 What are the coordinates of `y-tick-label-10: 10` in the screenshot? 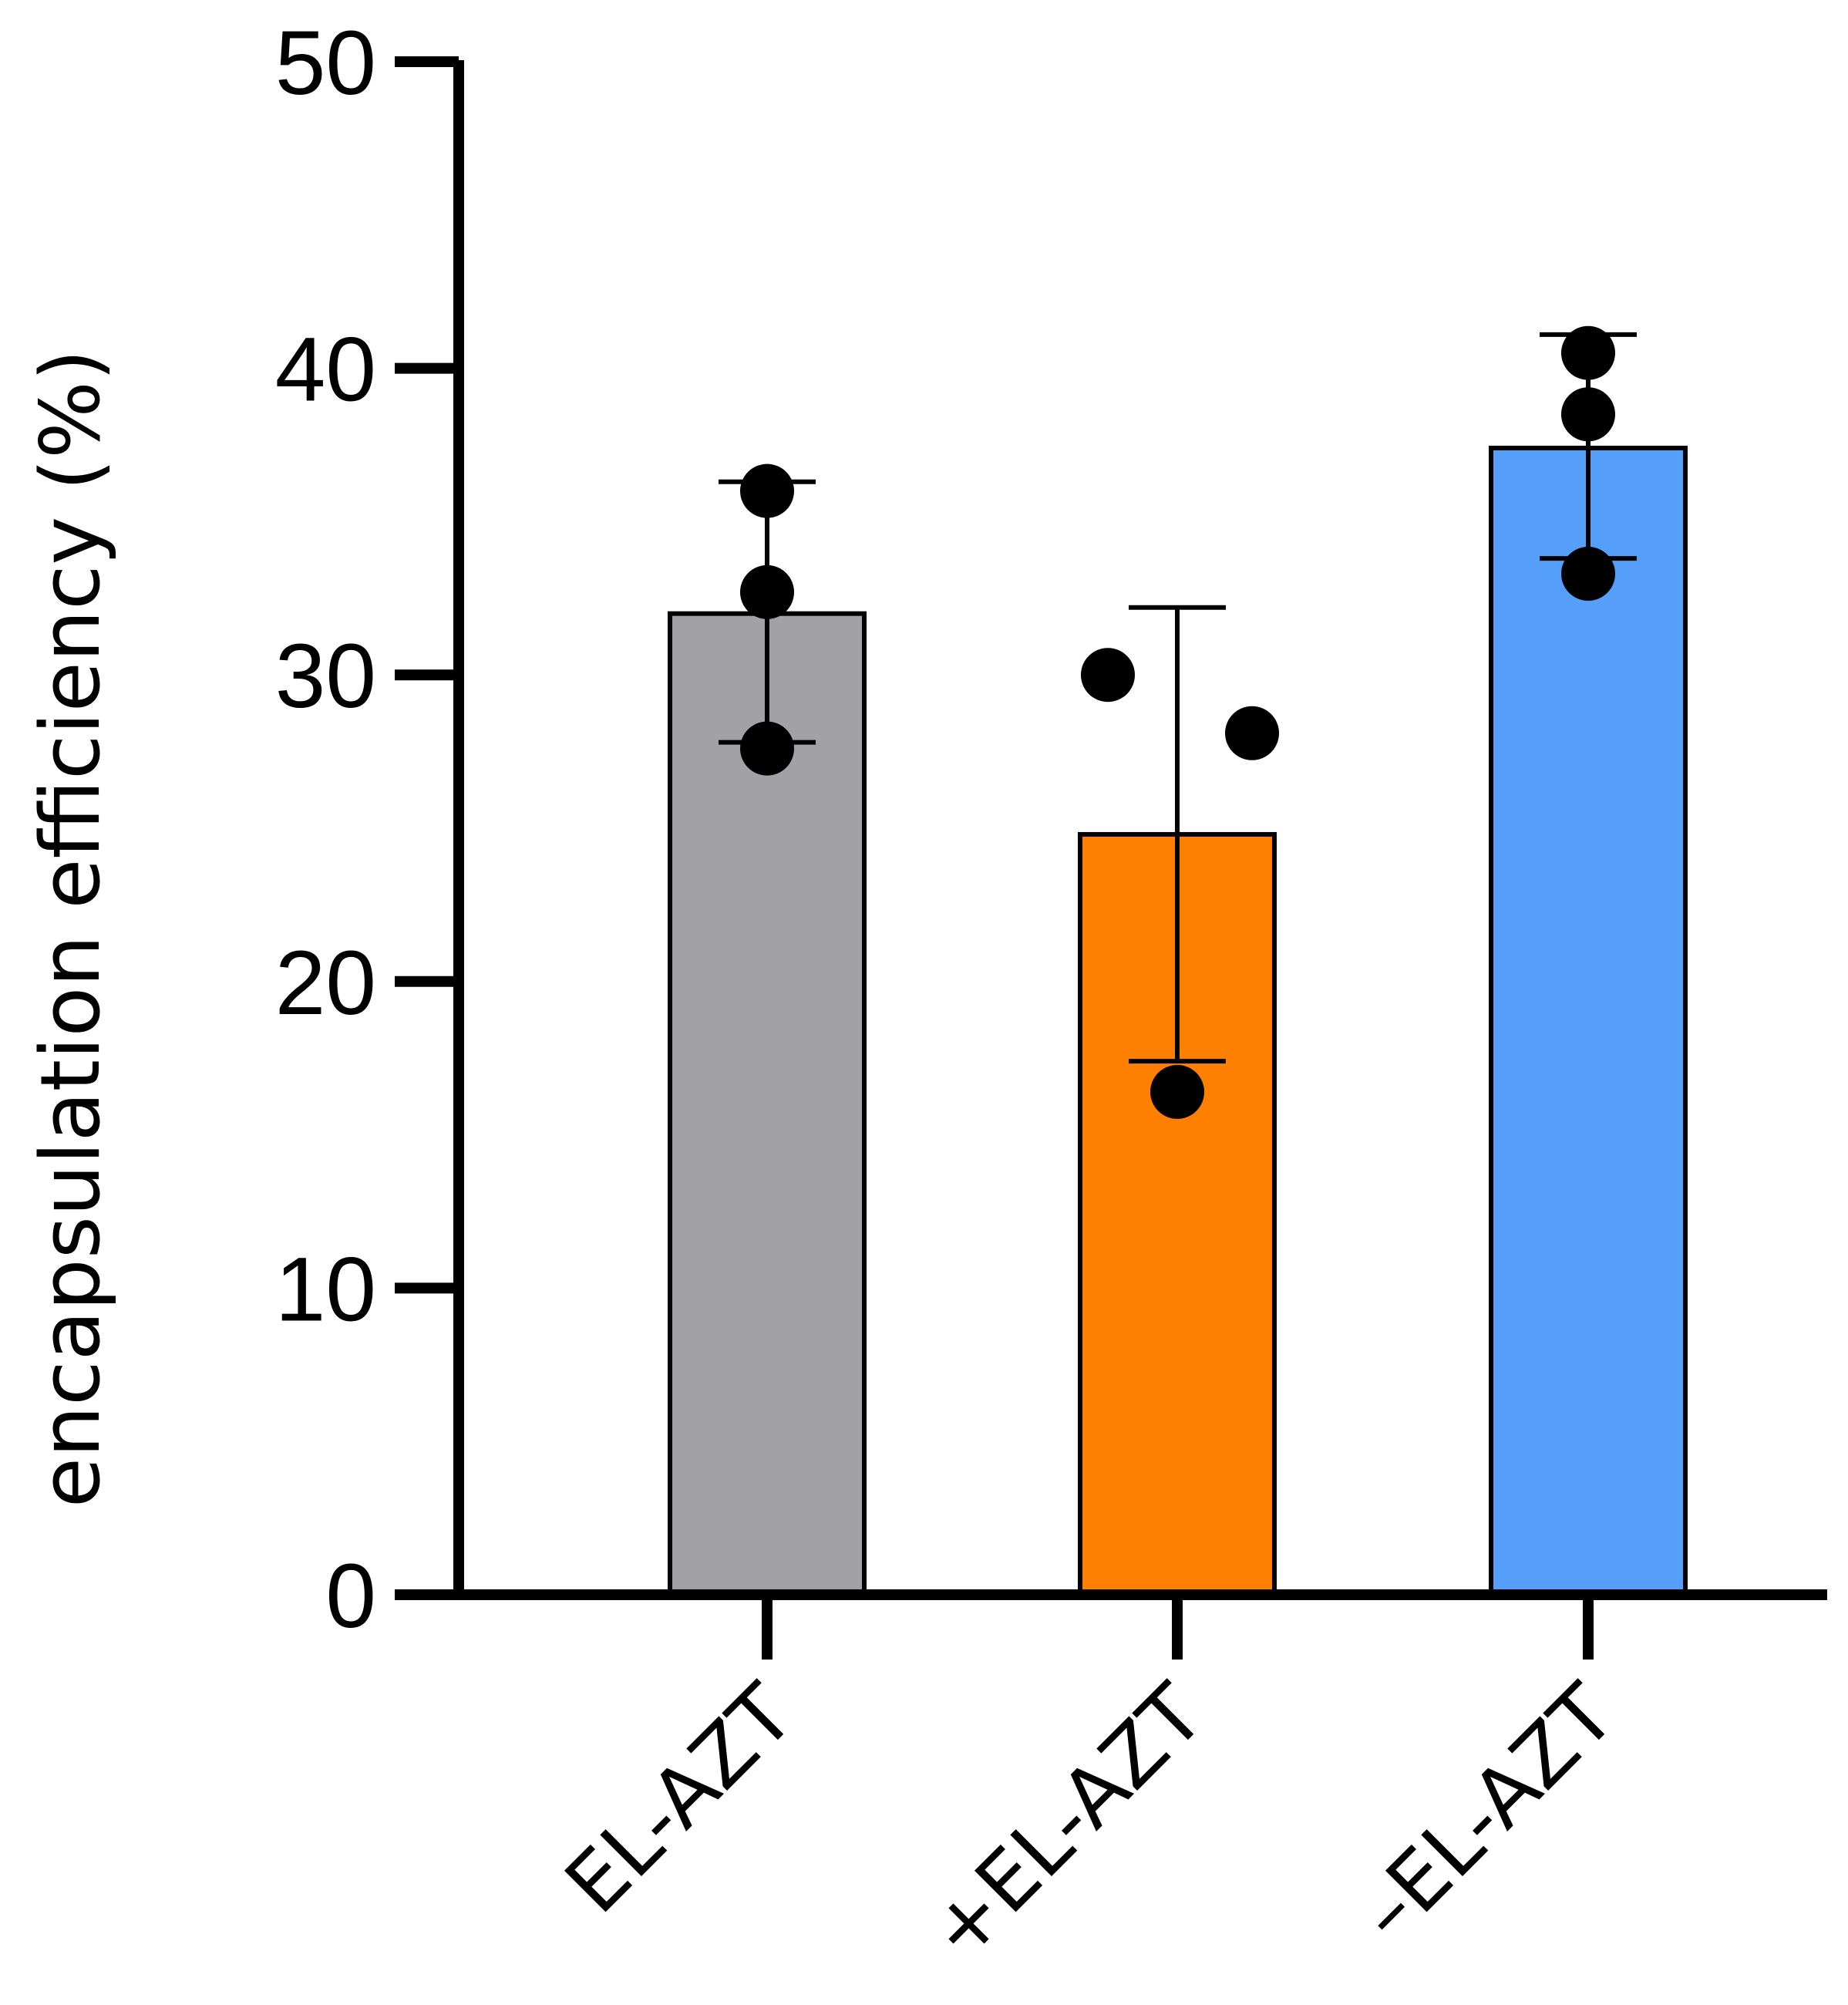 It's located at (325, 1289).